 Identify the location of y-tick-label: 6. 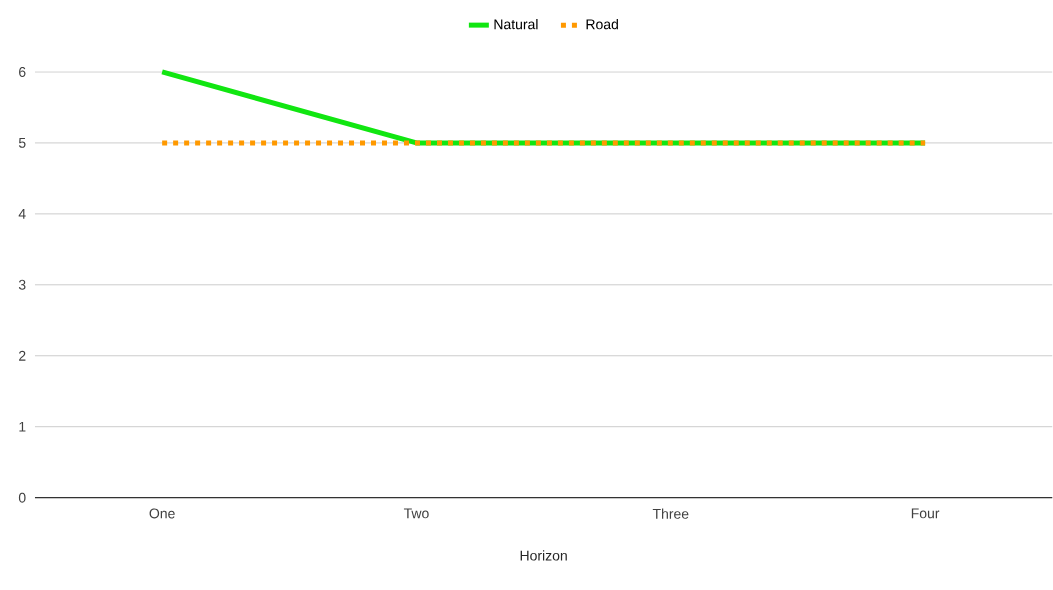
(22, 72).